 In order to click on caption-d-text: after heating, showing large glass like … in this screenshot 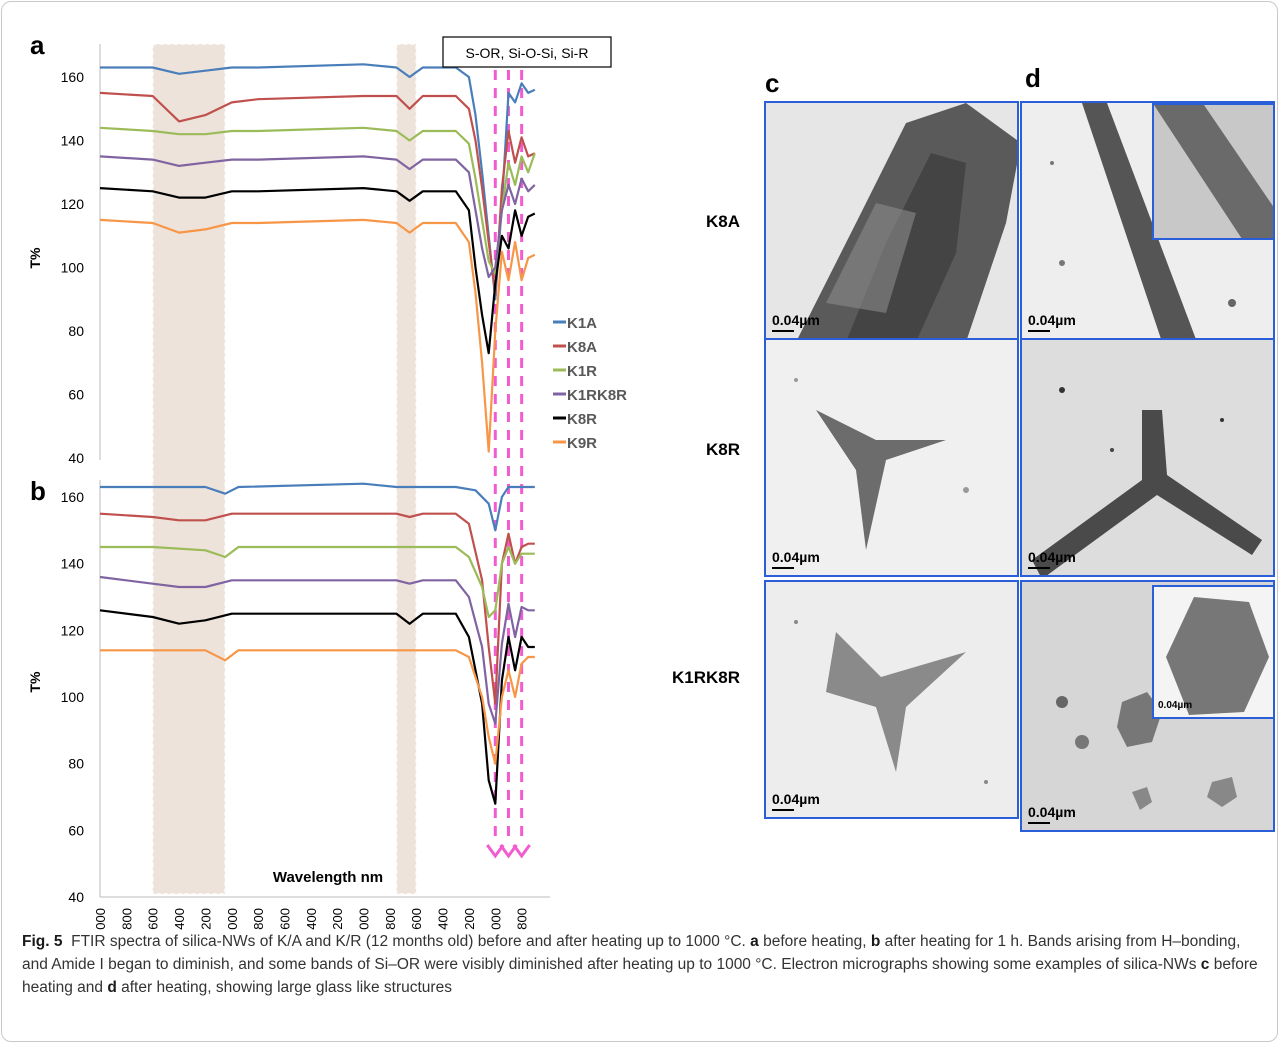, I will do `click(286, 987)`.